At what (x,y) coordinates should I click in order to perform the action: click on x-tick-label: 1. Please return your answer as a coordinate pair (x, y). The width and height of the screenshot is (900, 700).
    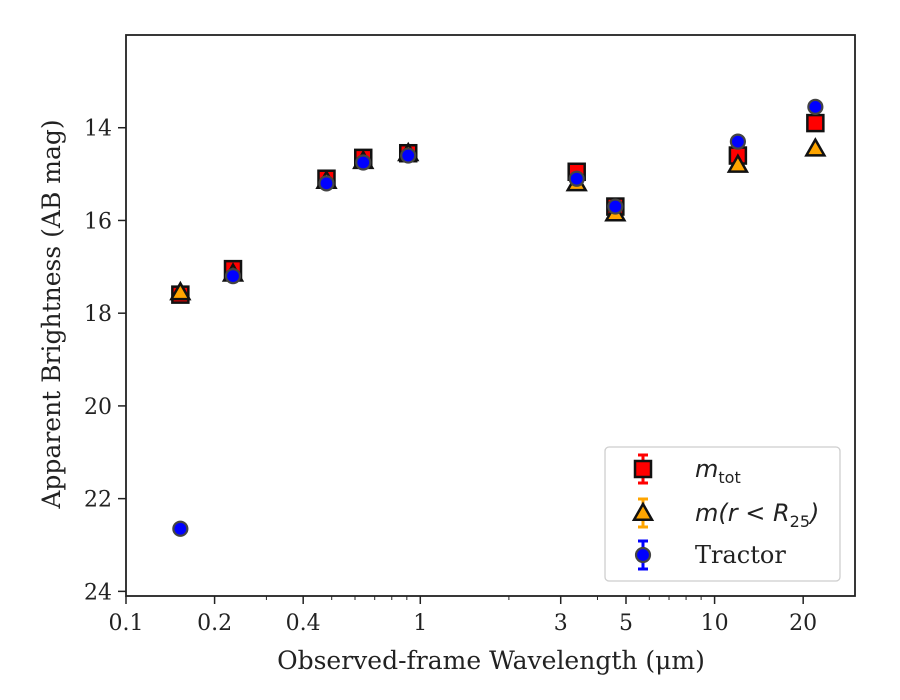
    Looking at the image, I should click on (420, 623).